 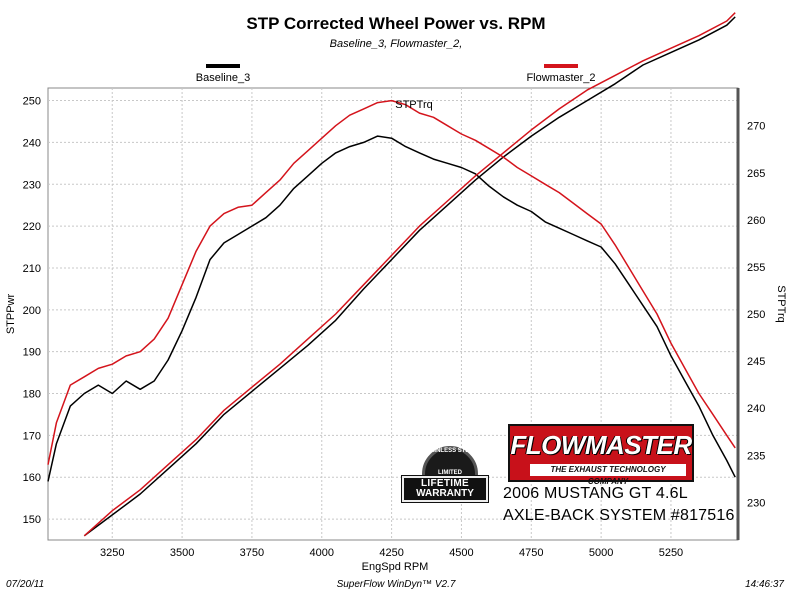 What do you see at coordinates (601, 445) in the screenshot?
I see `flowmaster-logo-name: FLOWMASTER` at bounding box center [601, 445].